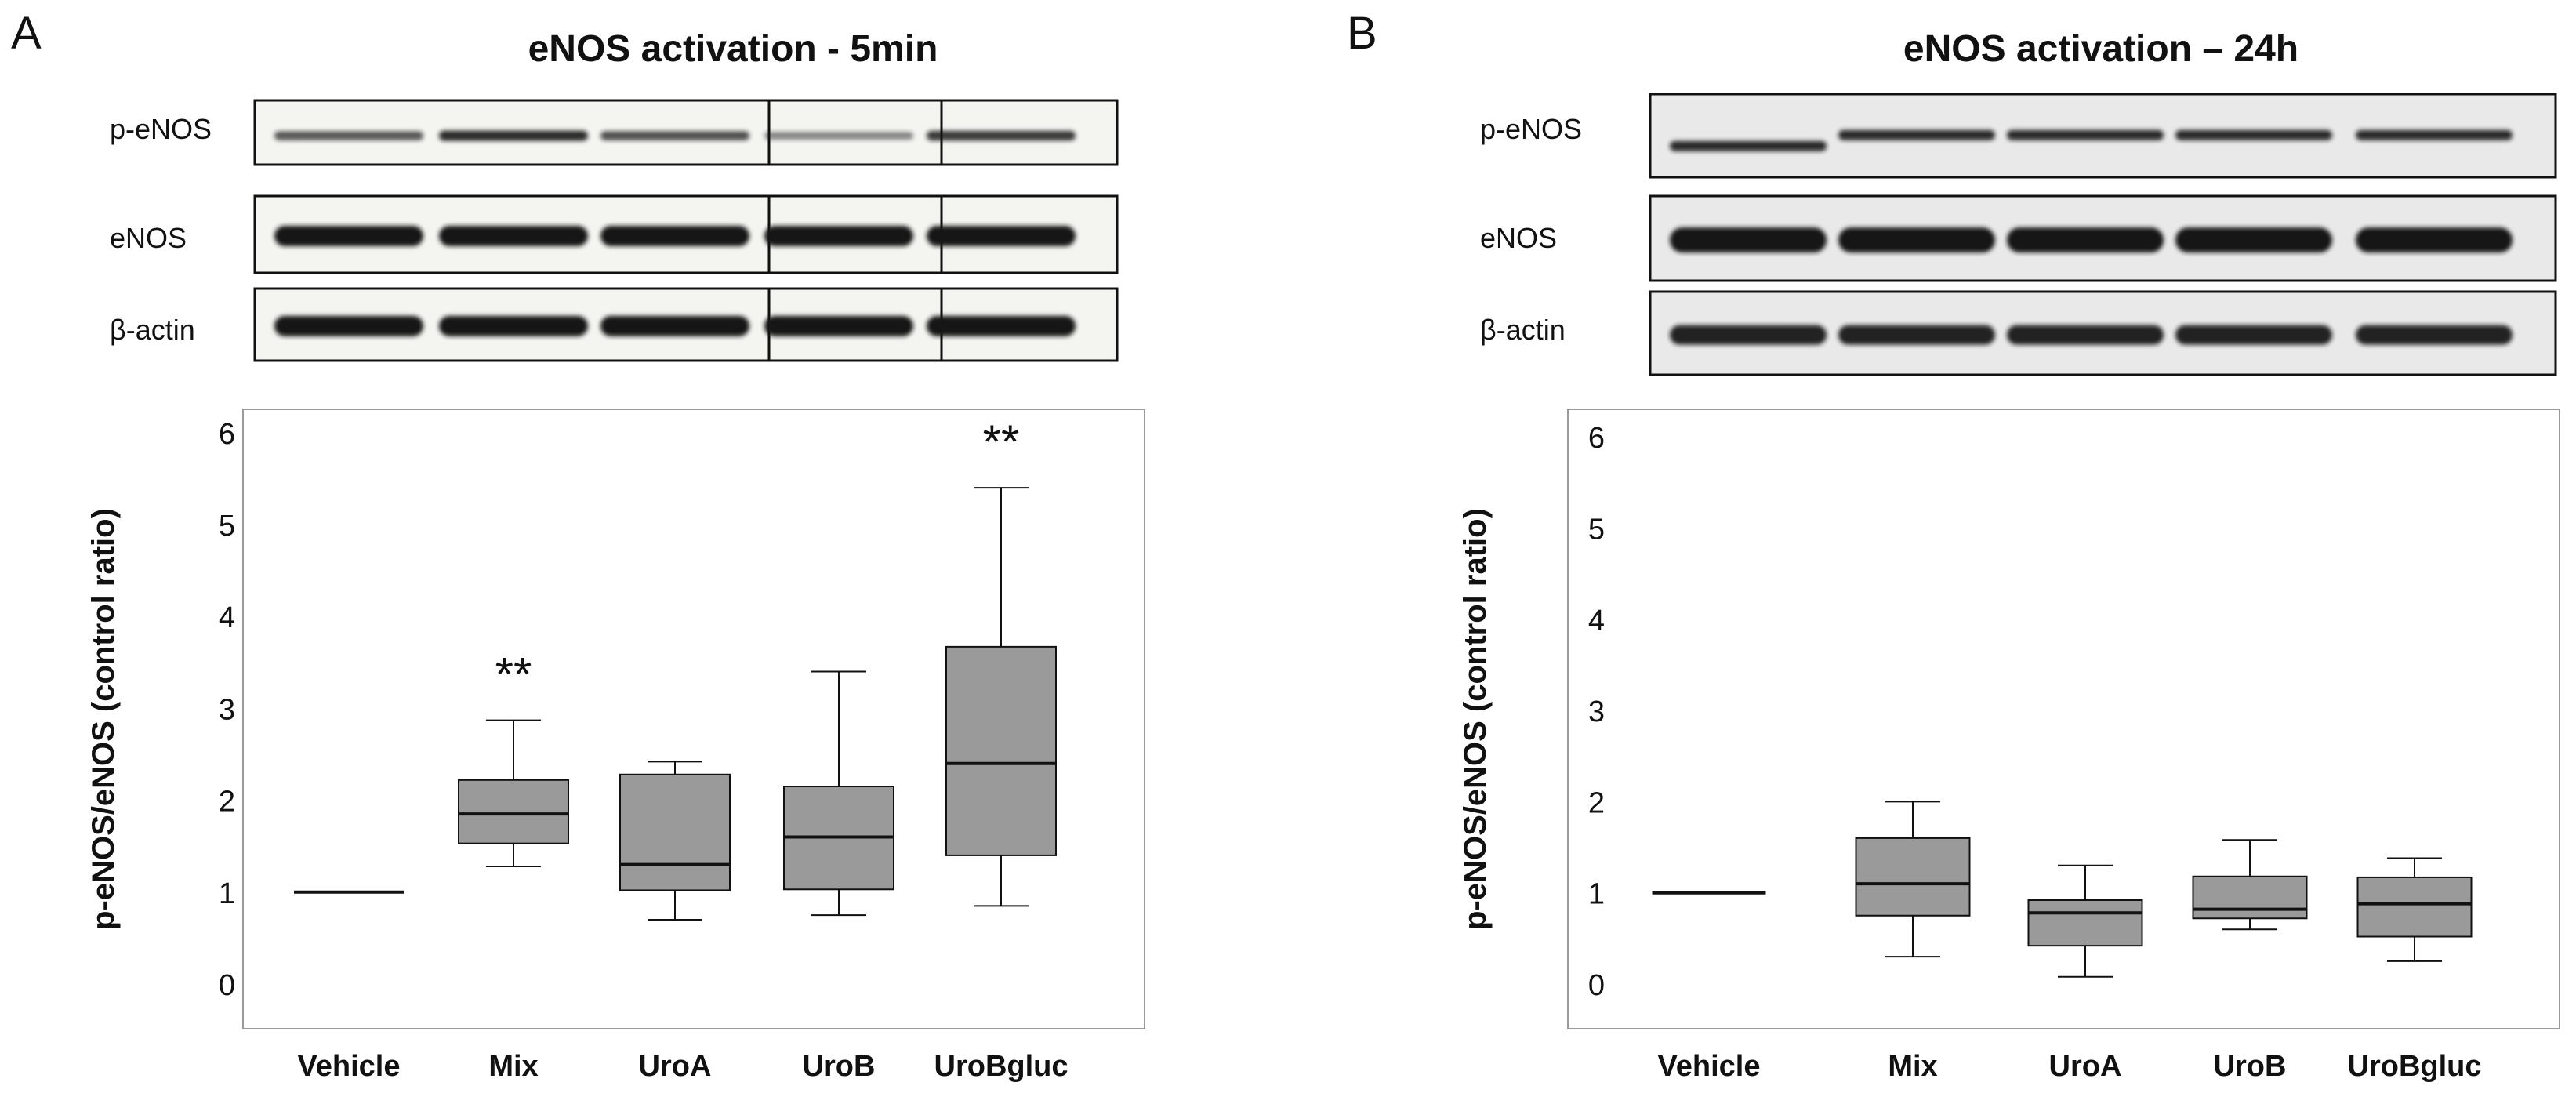  I want to click on panel-b-western-blot: p-eNOS eNOS β-actin, so click(2019, 234).